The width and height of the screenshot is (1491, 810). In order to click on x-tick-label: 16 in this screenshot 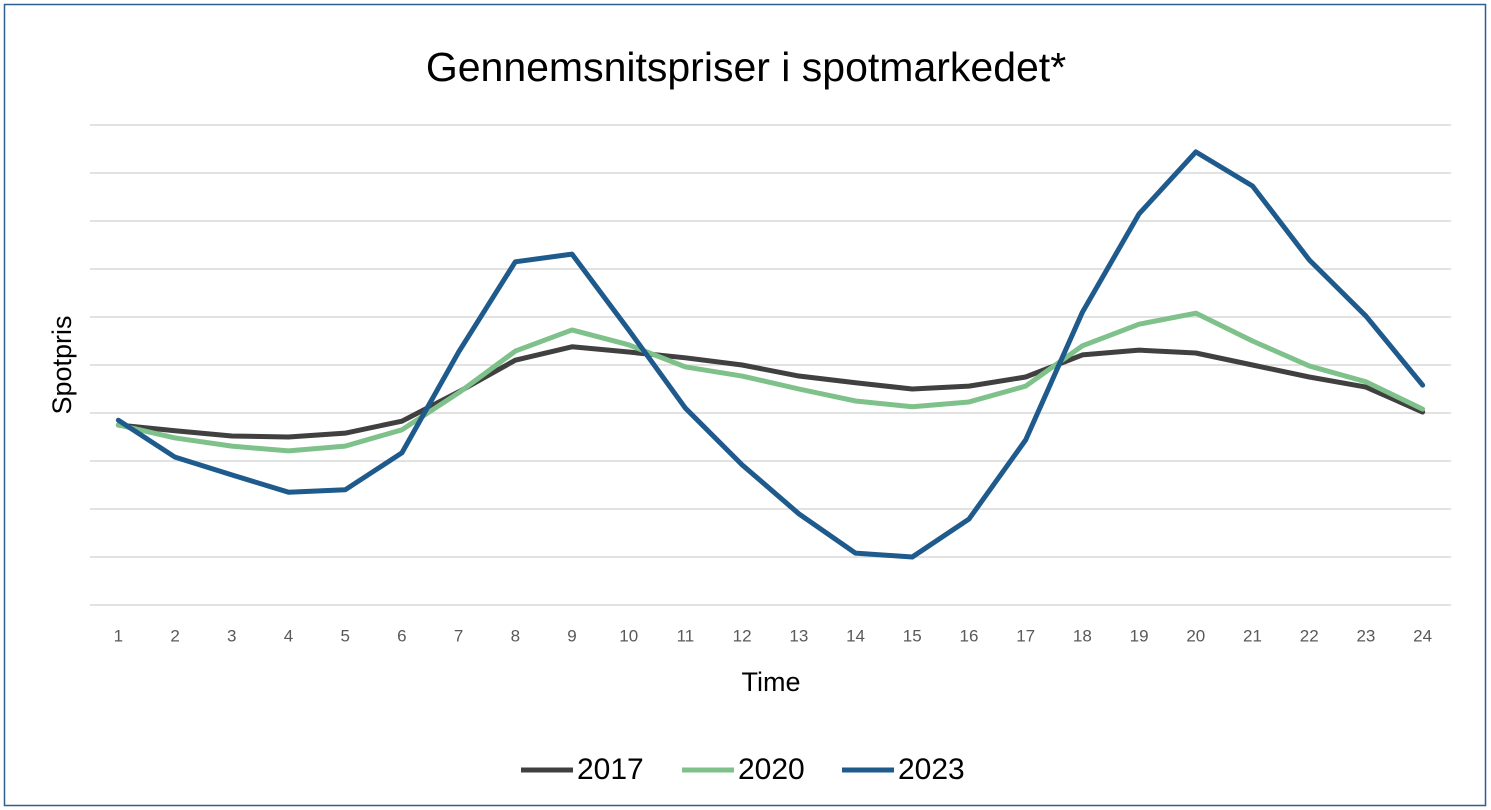, I will do `click(969, 635)`.